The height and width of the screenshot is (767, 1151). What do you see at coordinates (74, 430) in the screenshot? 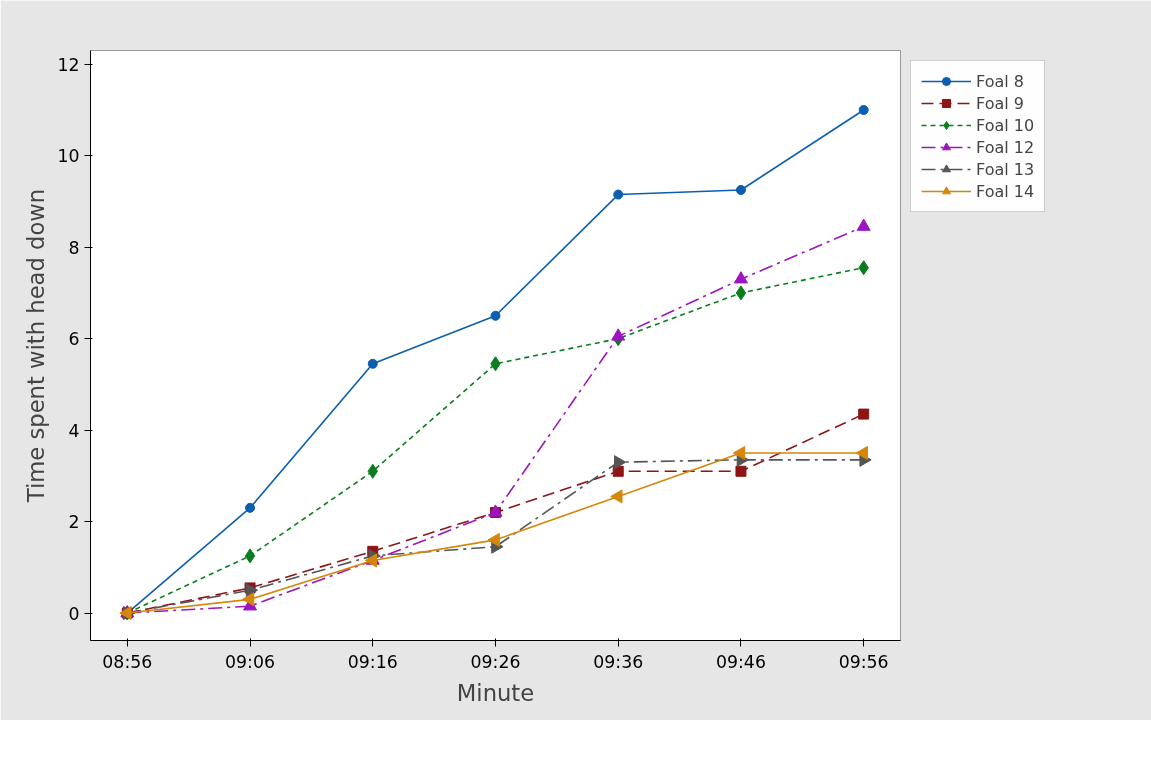
I see `y-tick-label: 4` at bounding box center [74, 430].